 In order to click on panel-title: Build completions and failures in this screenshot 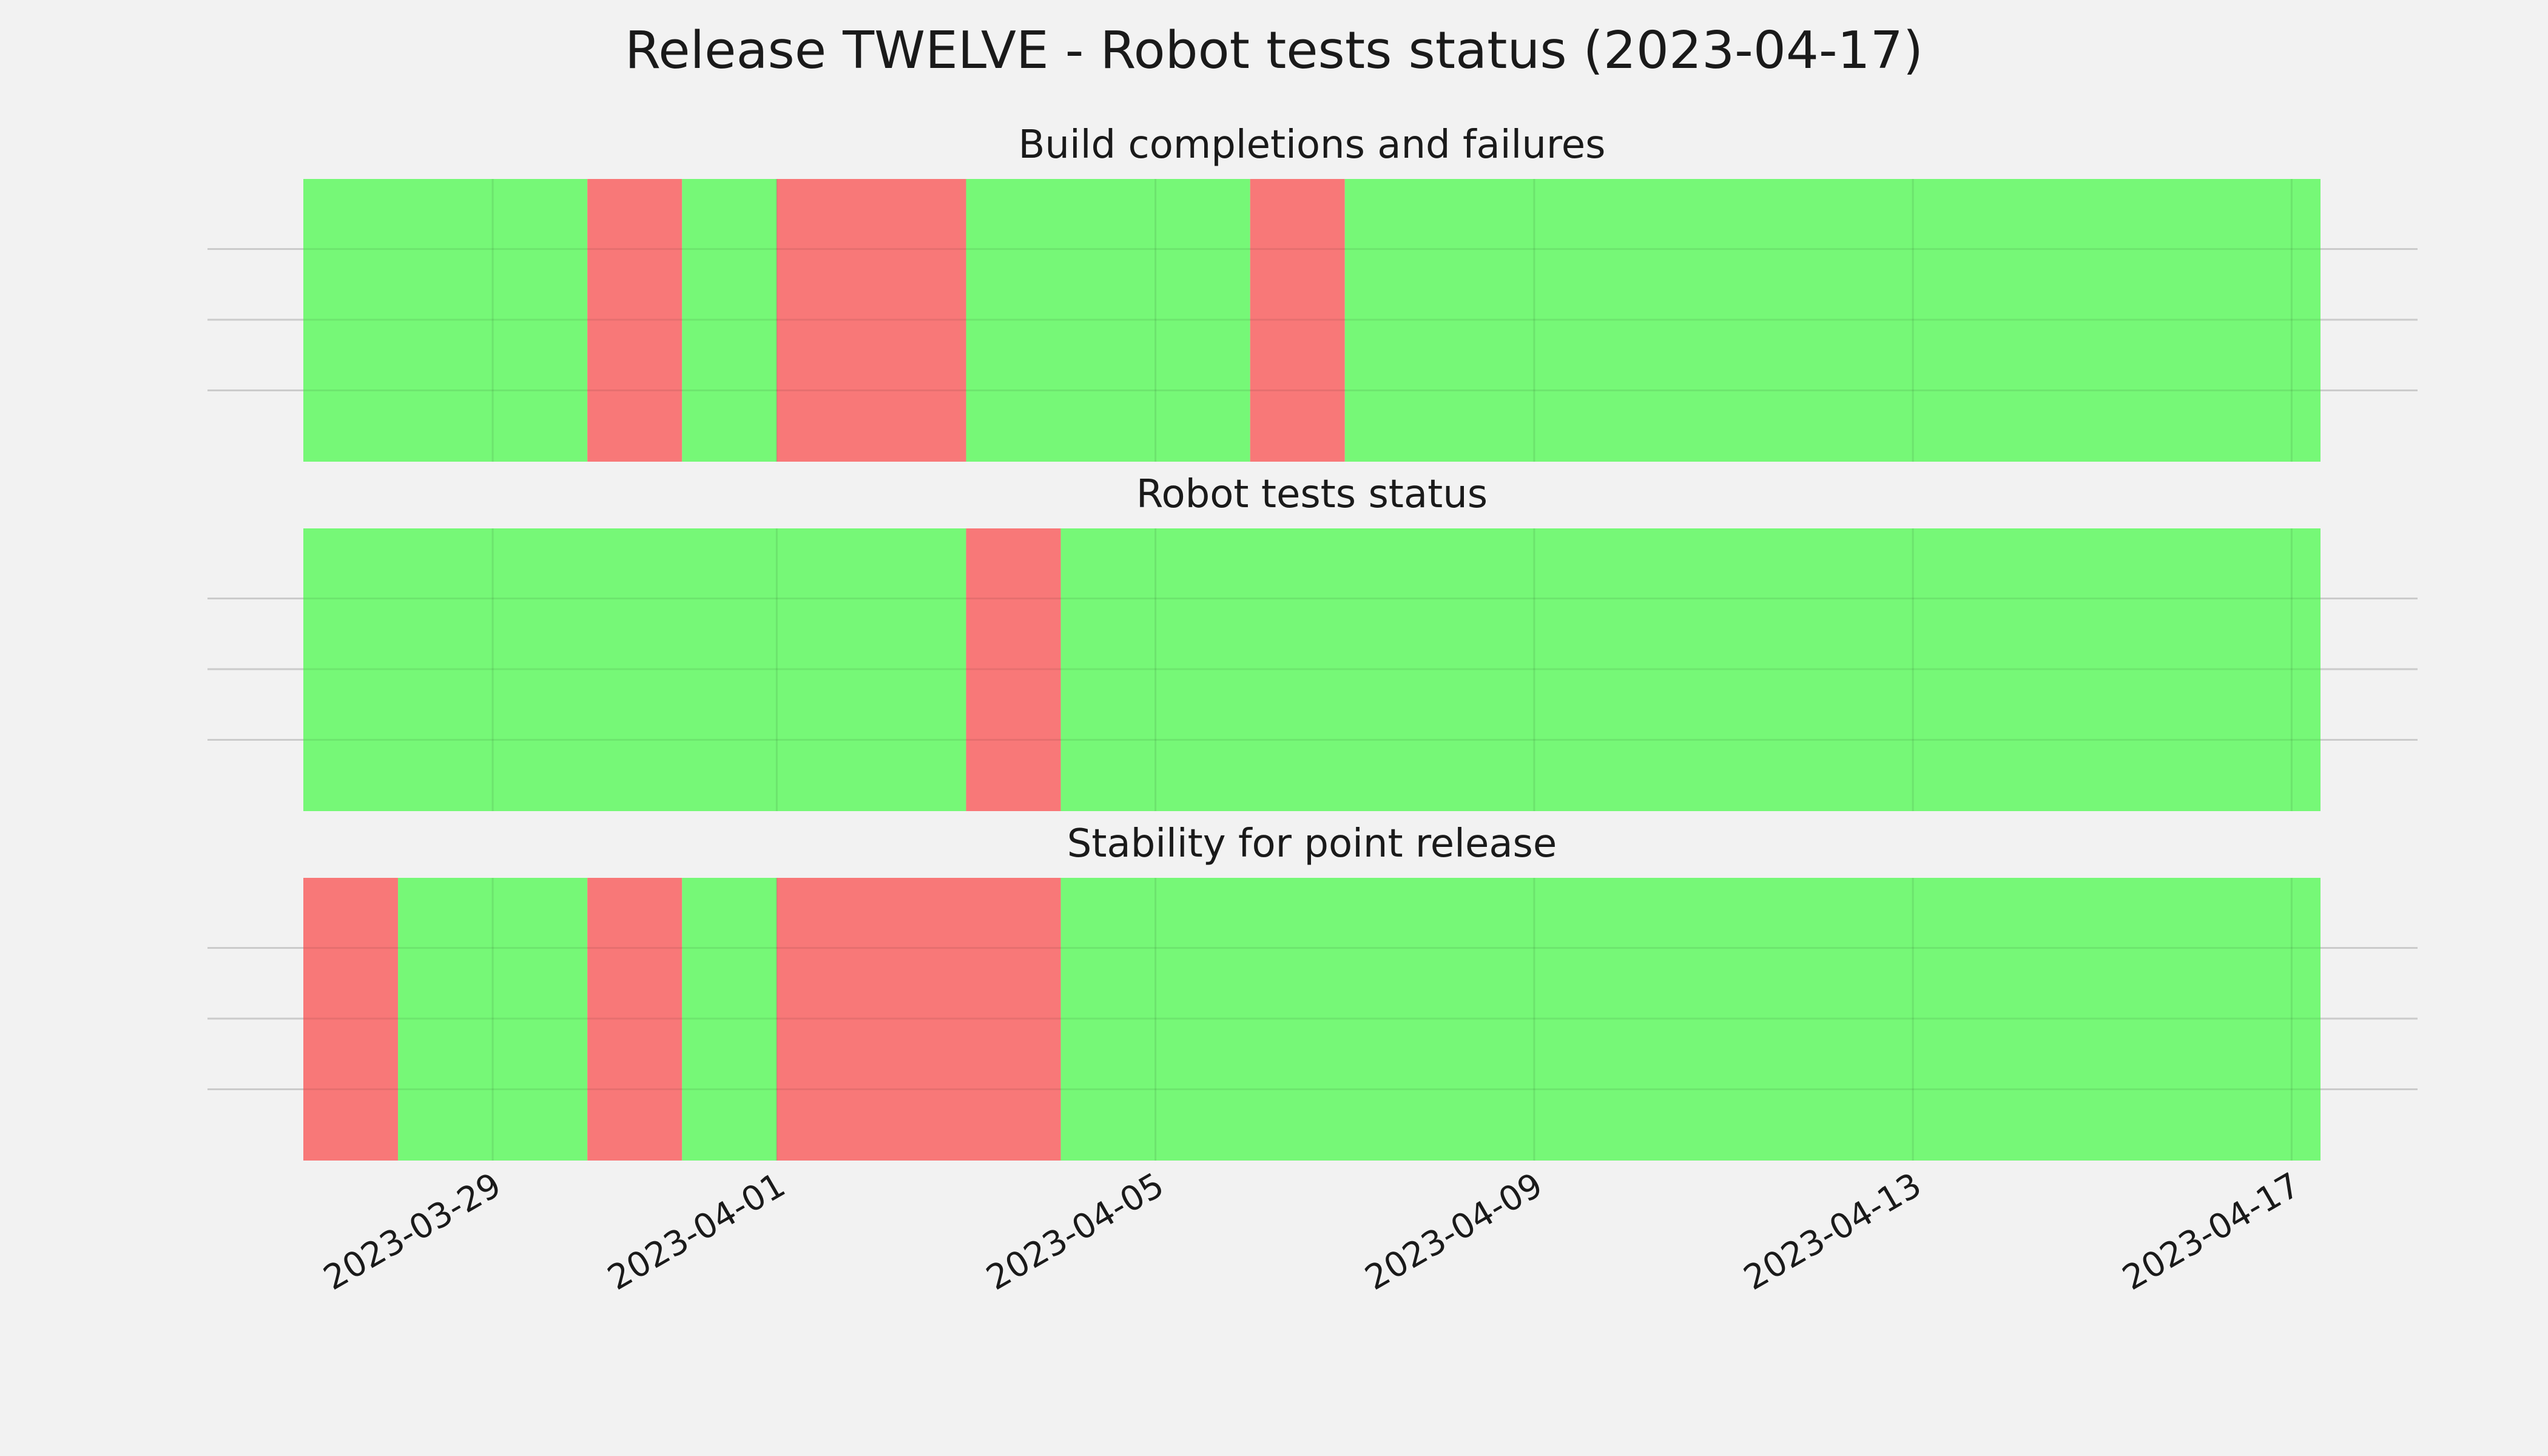, I will do `click(1312, 145)`.